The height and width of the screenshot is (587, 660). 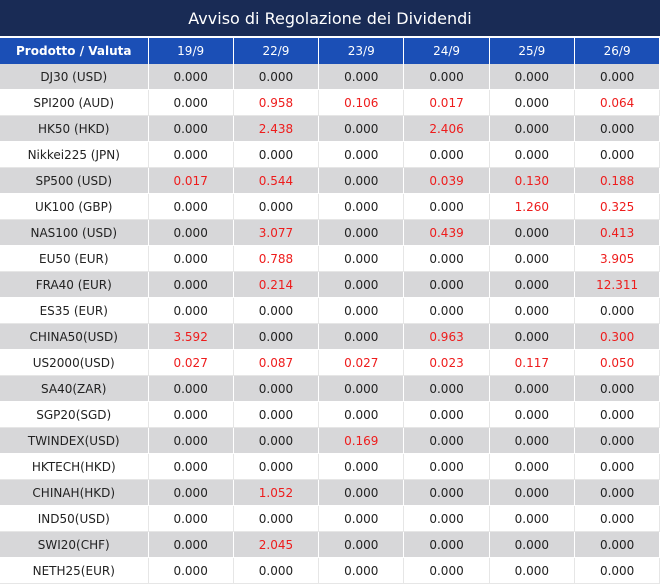 I want to click on value-cell: 0.027, so click(x=191, y=362).